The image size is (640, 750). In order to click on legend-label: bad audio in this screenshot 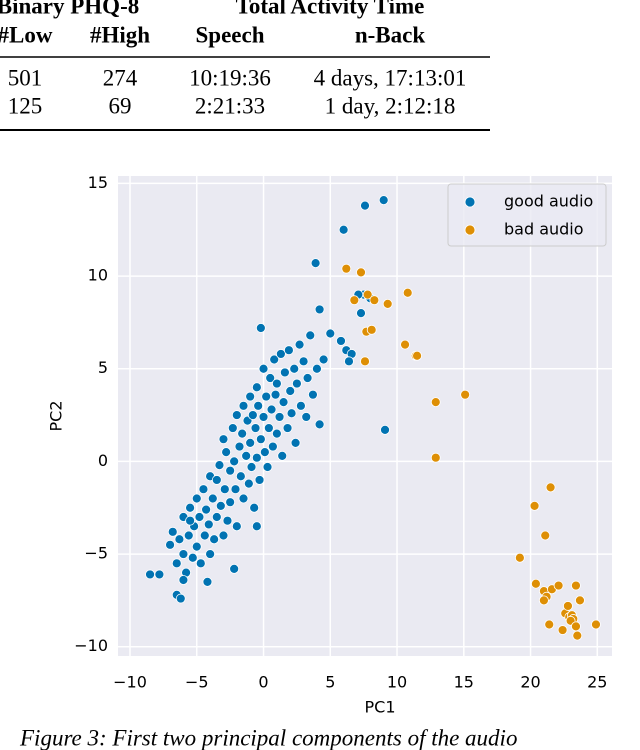, I will do `click(544, 229)`.